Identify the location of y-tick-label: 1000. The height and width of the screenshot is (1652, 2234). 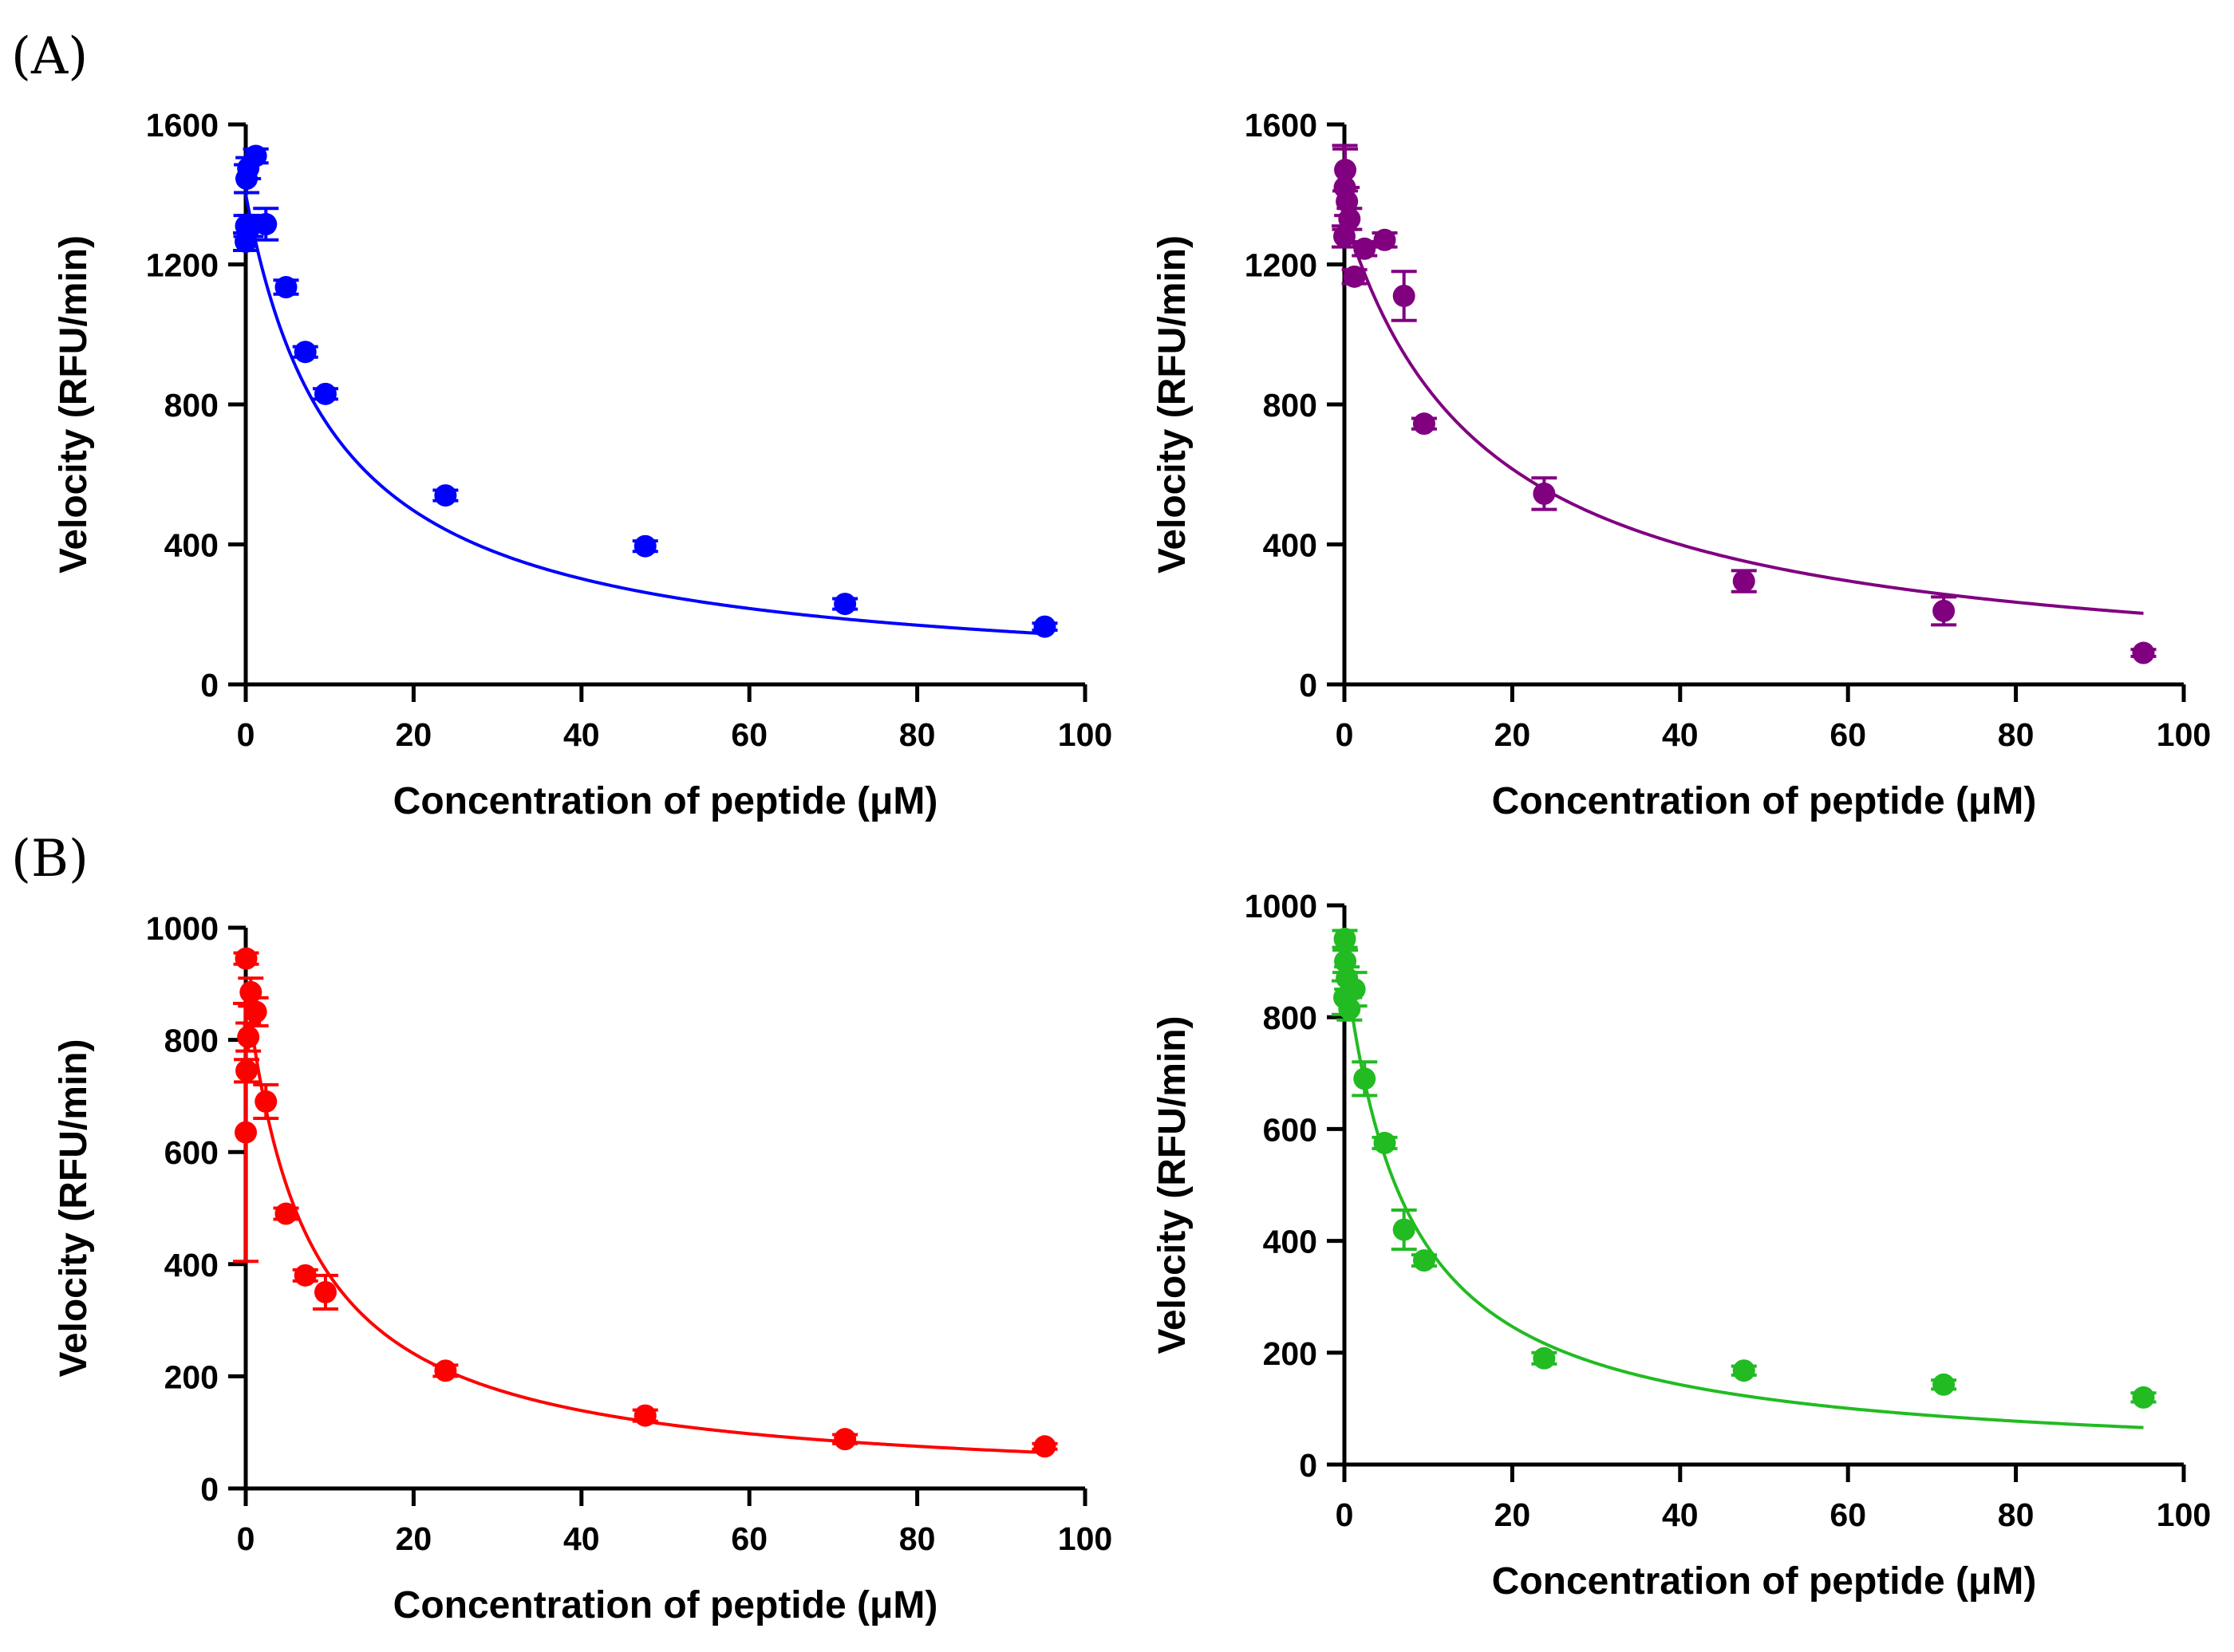
(182, 928).